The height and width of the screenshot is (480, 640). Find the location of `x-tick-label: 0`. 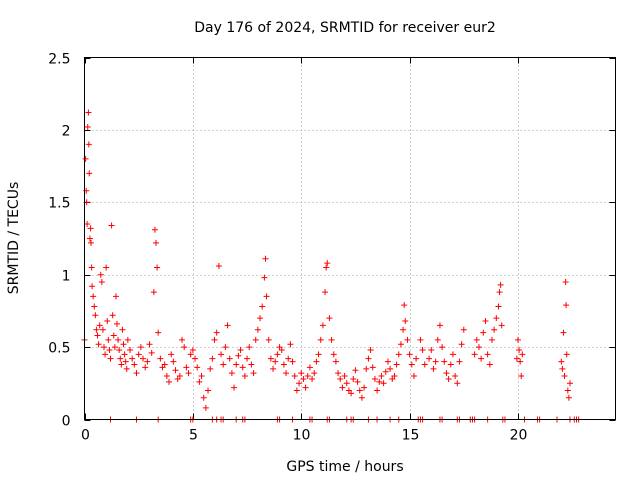

x-tick-label: 0 is located at coordinates (85, 436).